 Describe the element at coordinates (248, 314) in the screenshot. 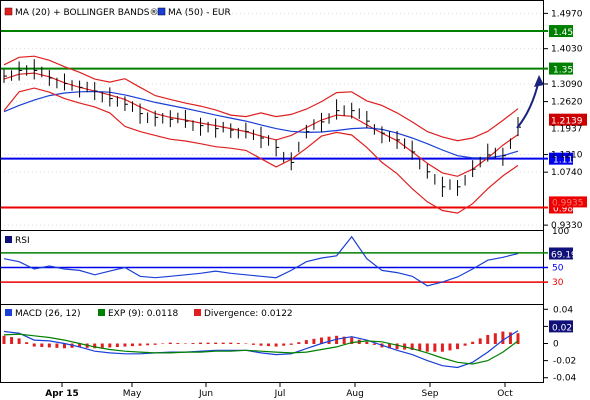

I see `legend-divergence-label: Divergence: 0.0122` at that location.